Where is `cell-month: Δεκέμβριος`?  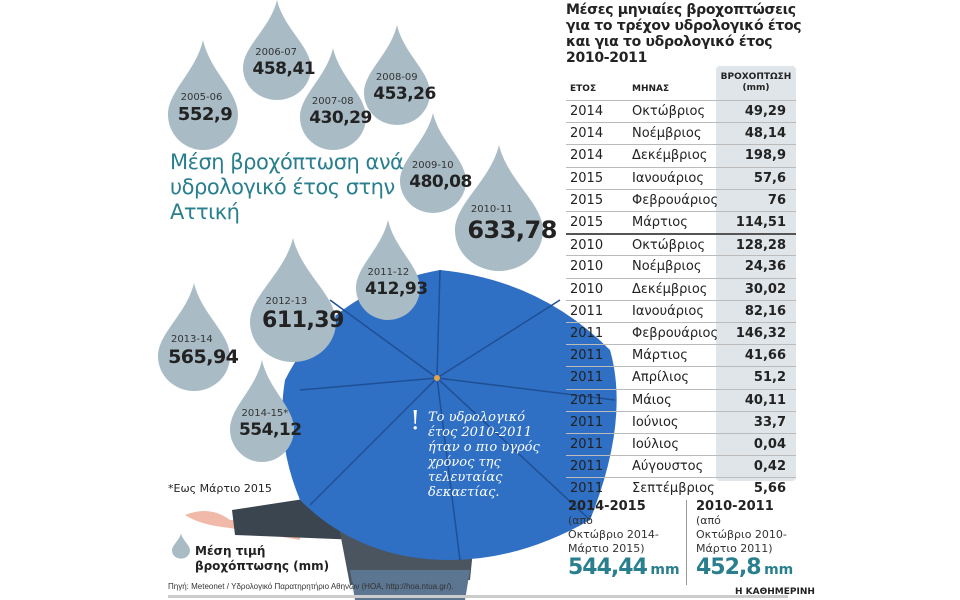 cell-month: Δεκέμβριος is located at coordinates (670, 156).